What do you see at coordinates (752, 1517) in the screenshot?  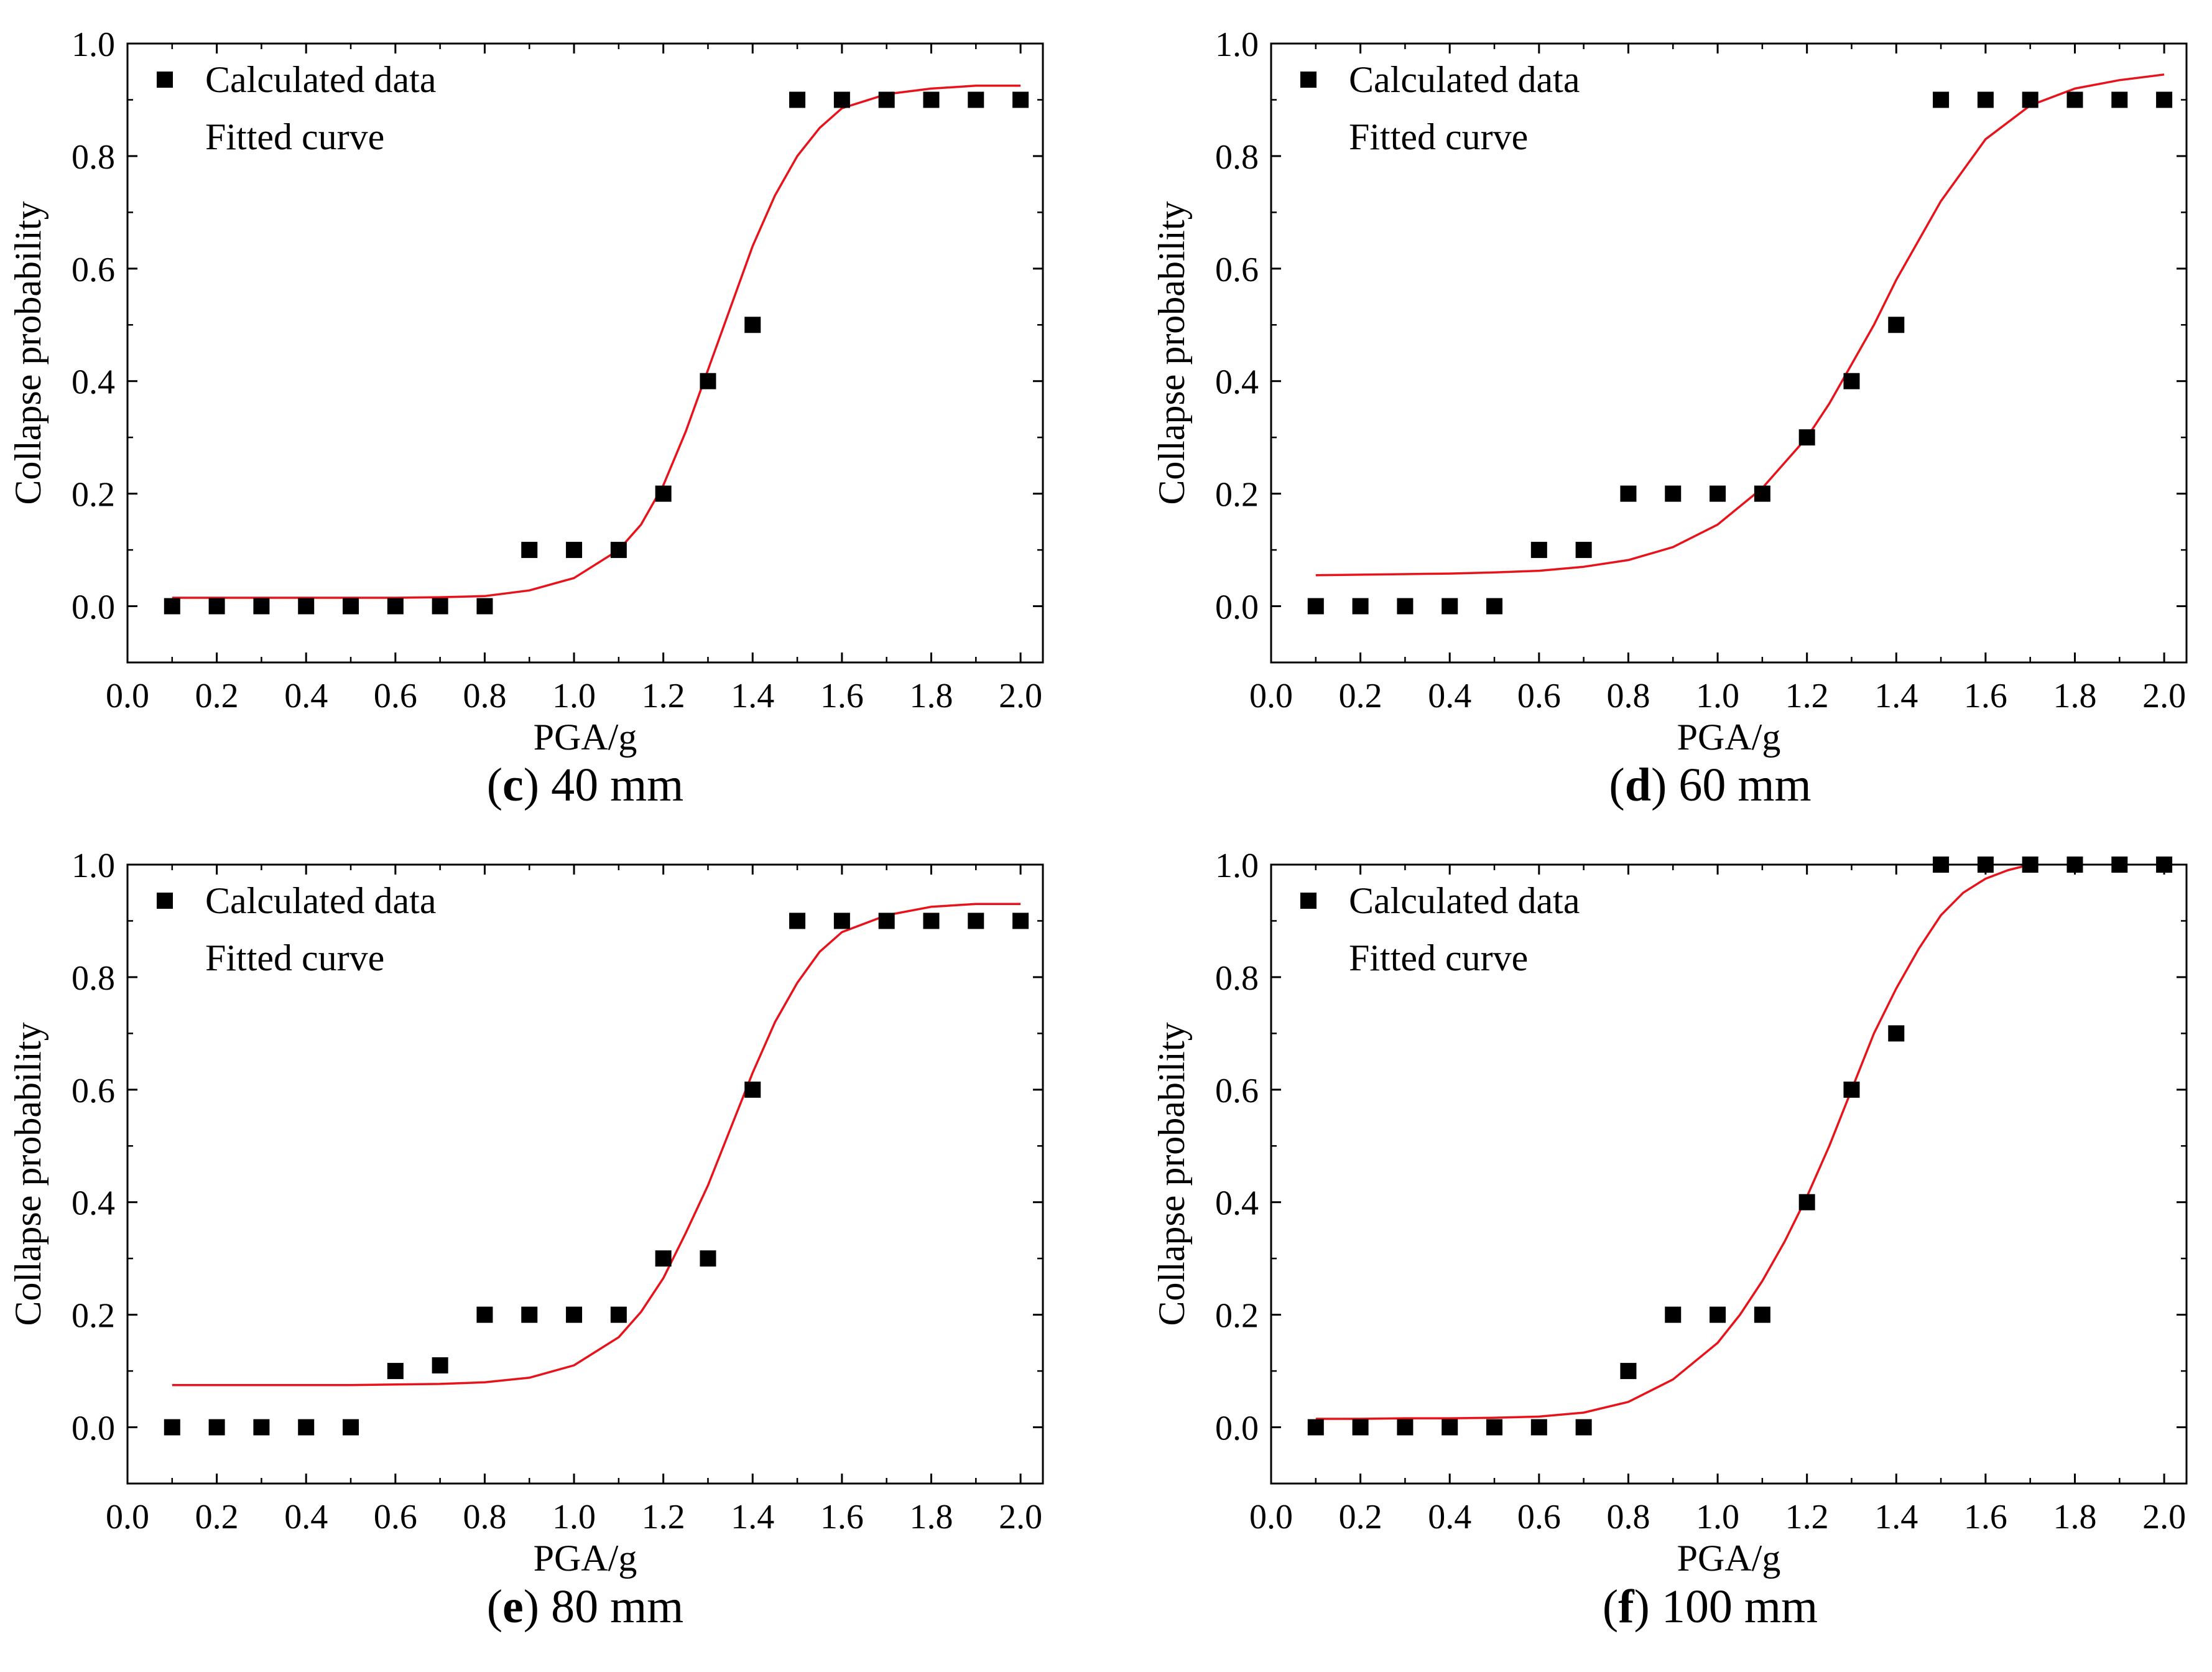 I see `x-tick-label-7: 1.4` at bounding box center [752, 1517].